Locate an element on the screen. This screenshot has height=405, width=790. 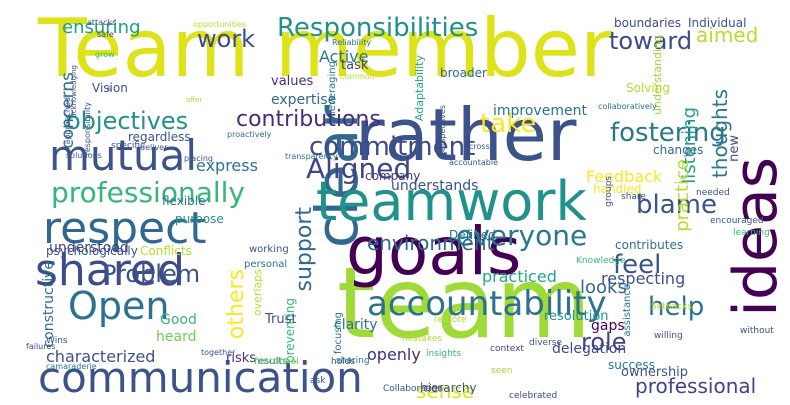
word-share: share is located at coordinates (633, 197).